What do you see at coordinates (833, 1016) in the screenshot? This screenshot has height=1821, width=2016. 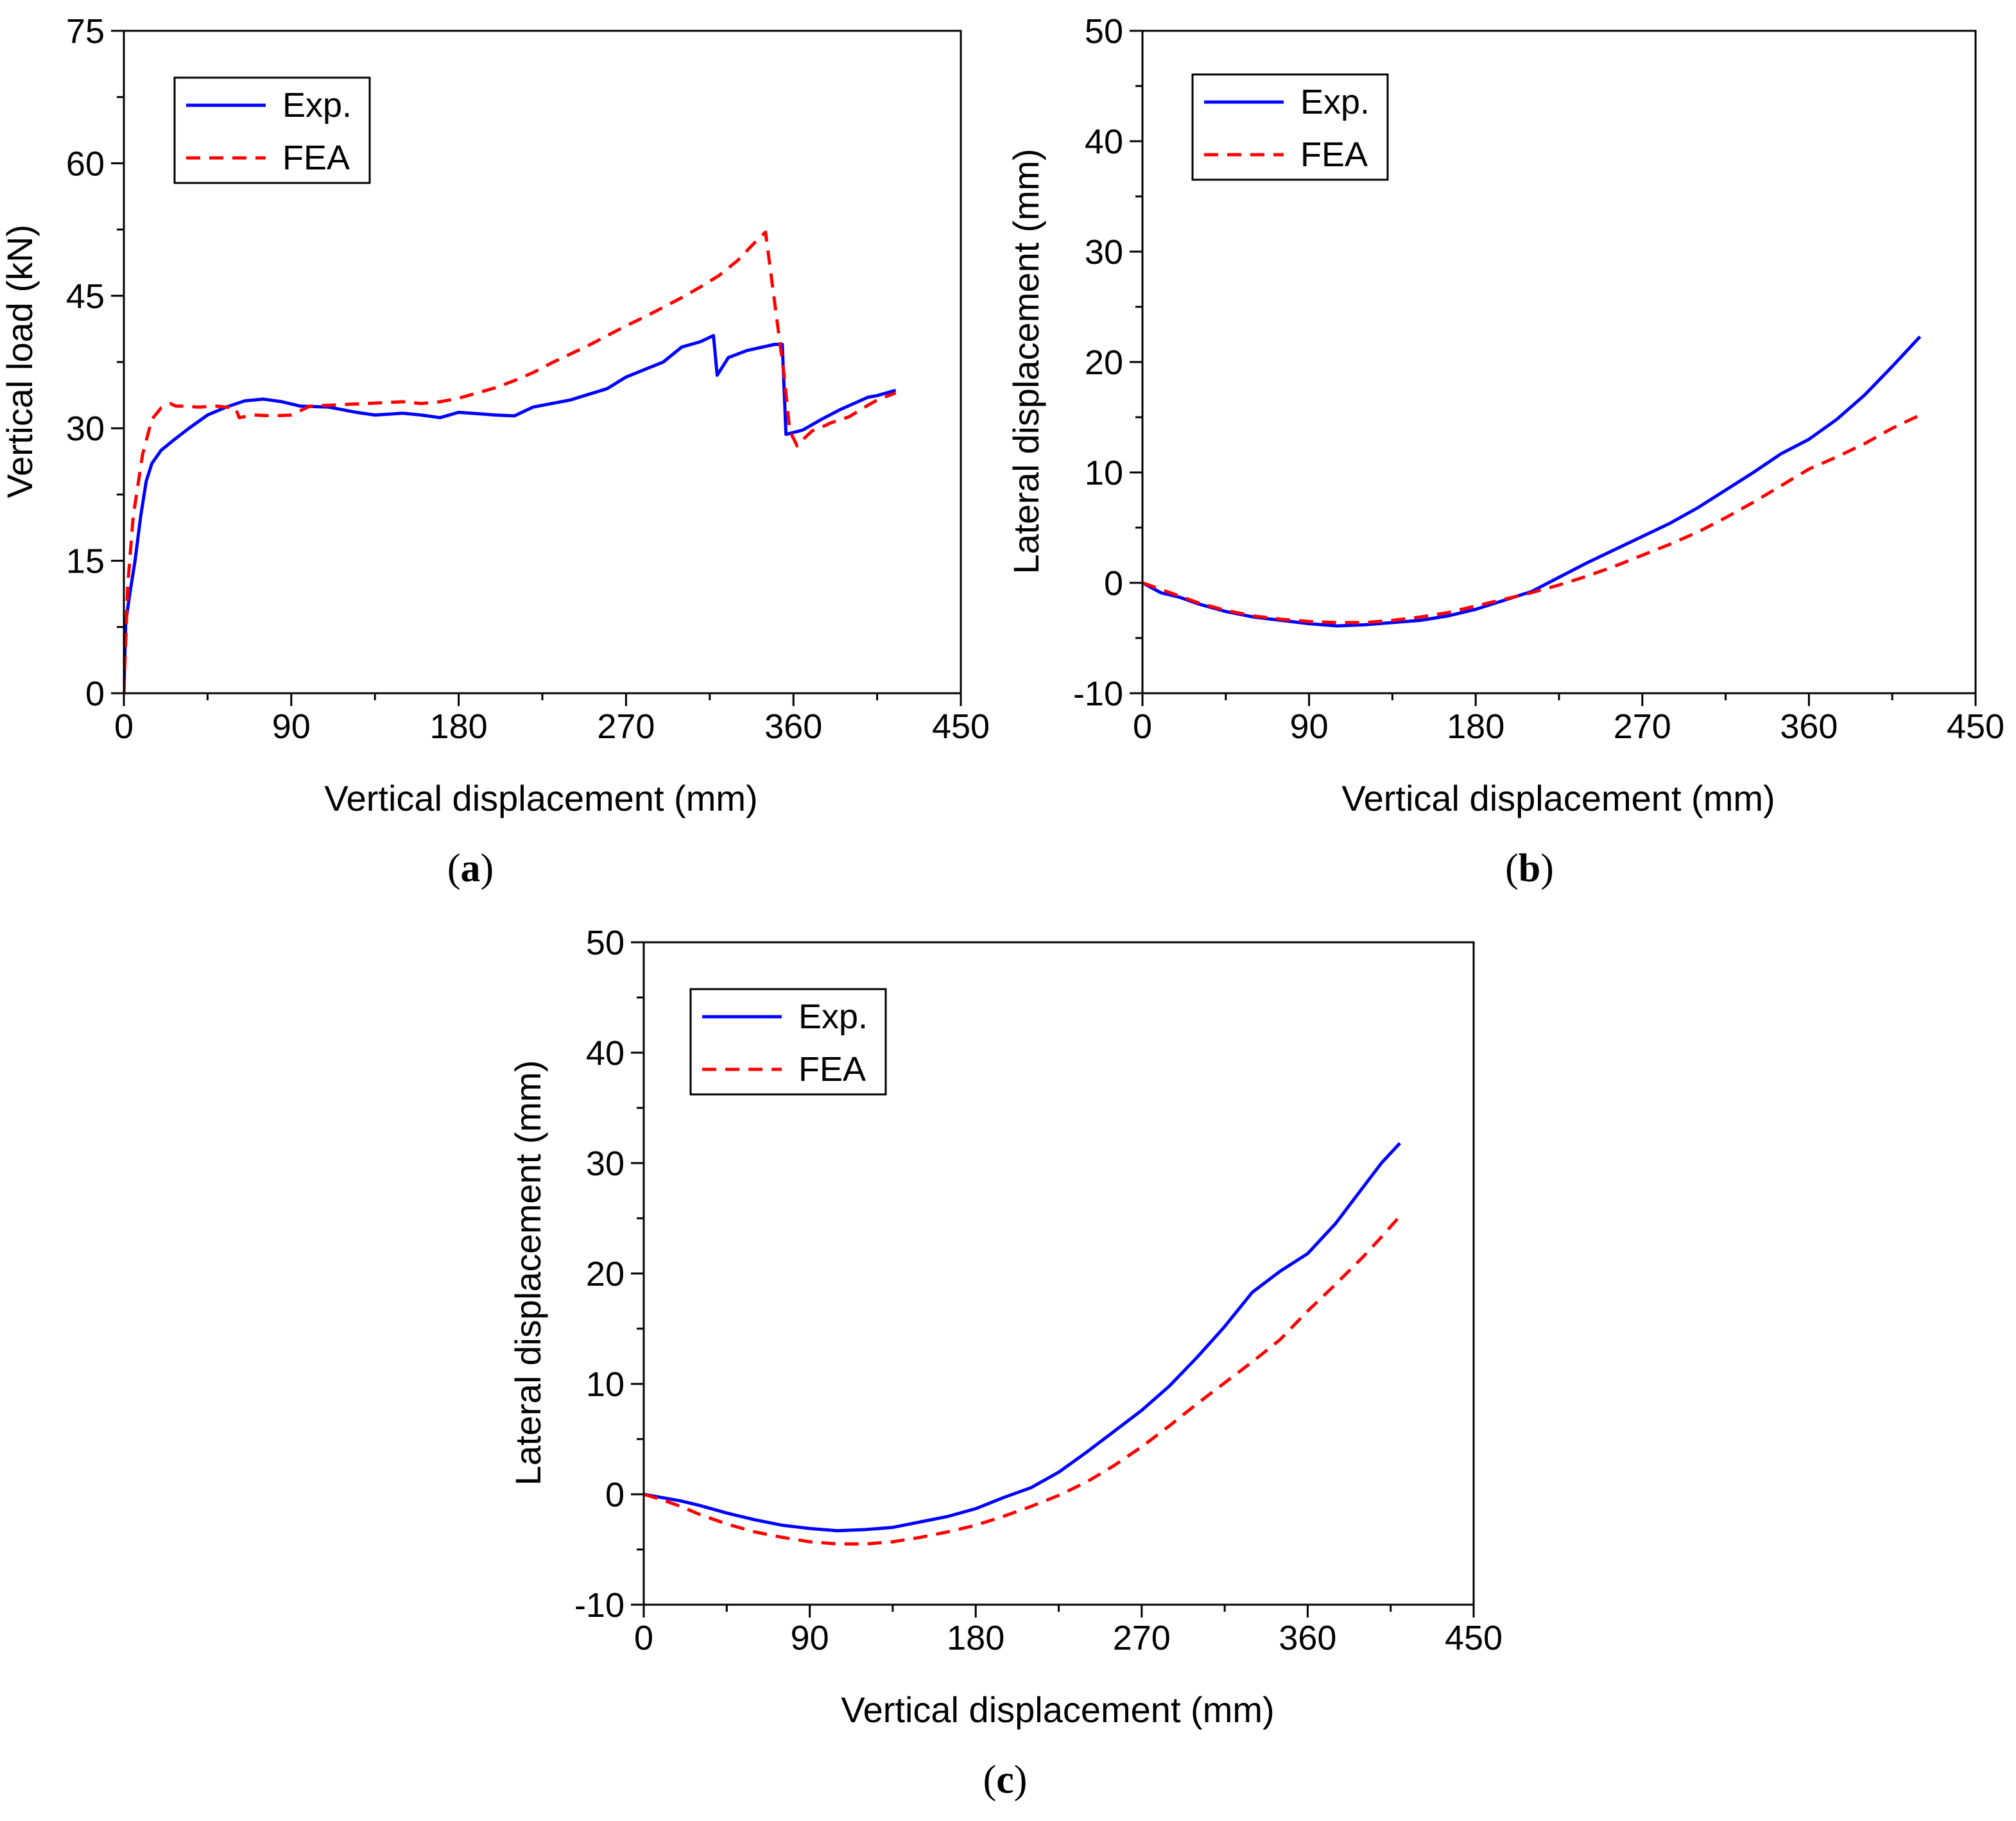 I see `panel-c-legend-exp-label: Exp.` at bounding box center [833, 1016].